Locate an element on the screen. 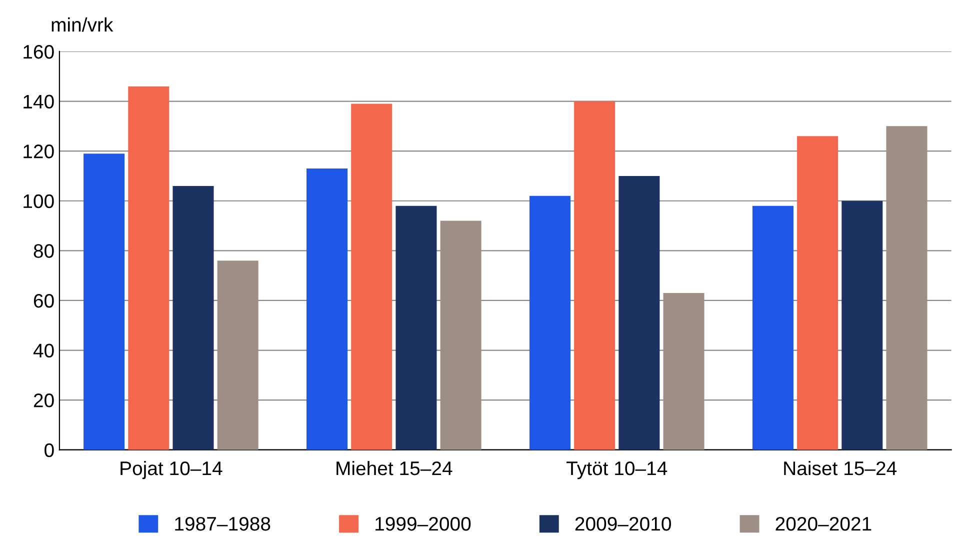 This screenshot has height=542, width=959. x-tick-label: Tytöt 10–14 is located at coordinates (617, 470).